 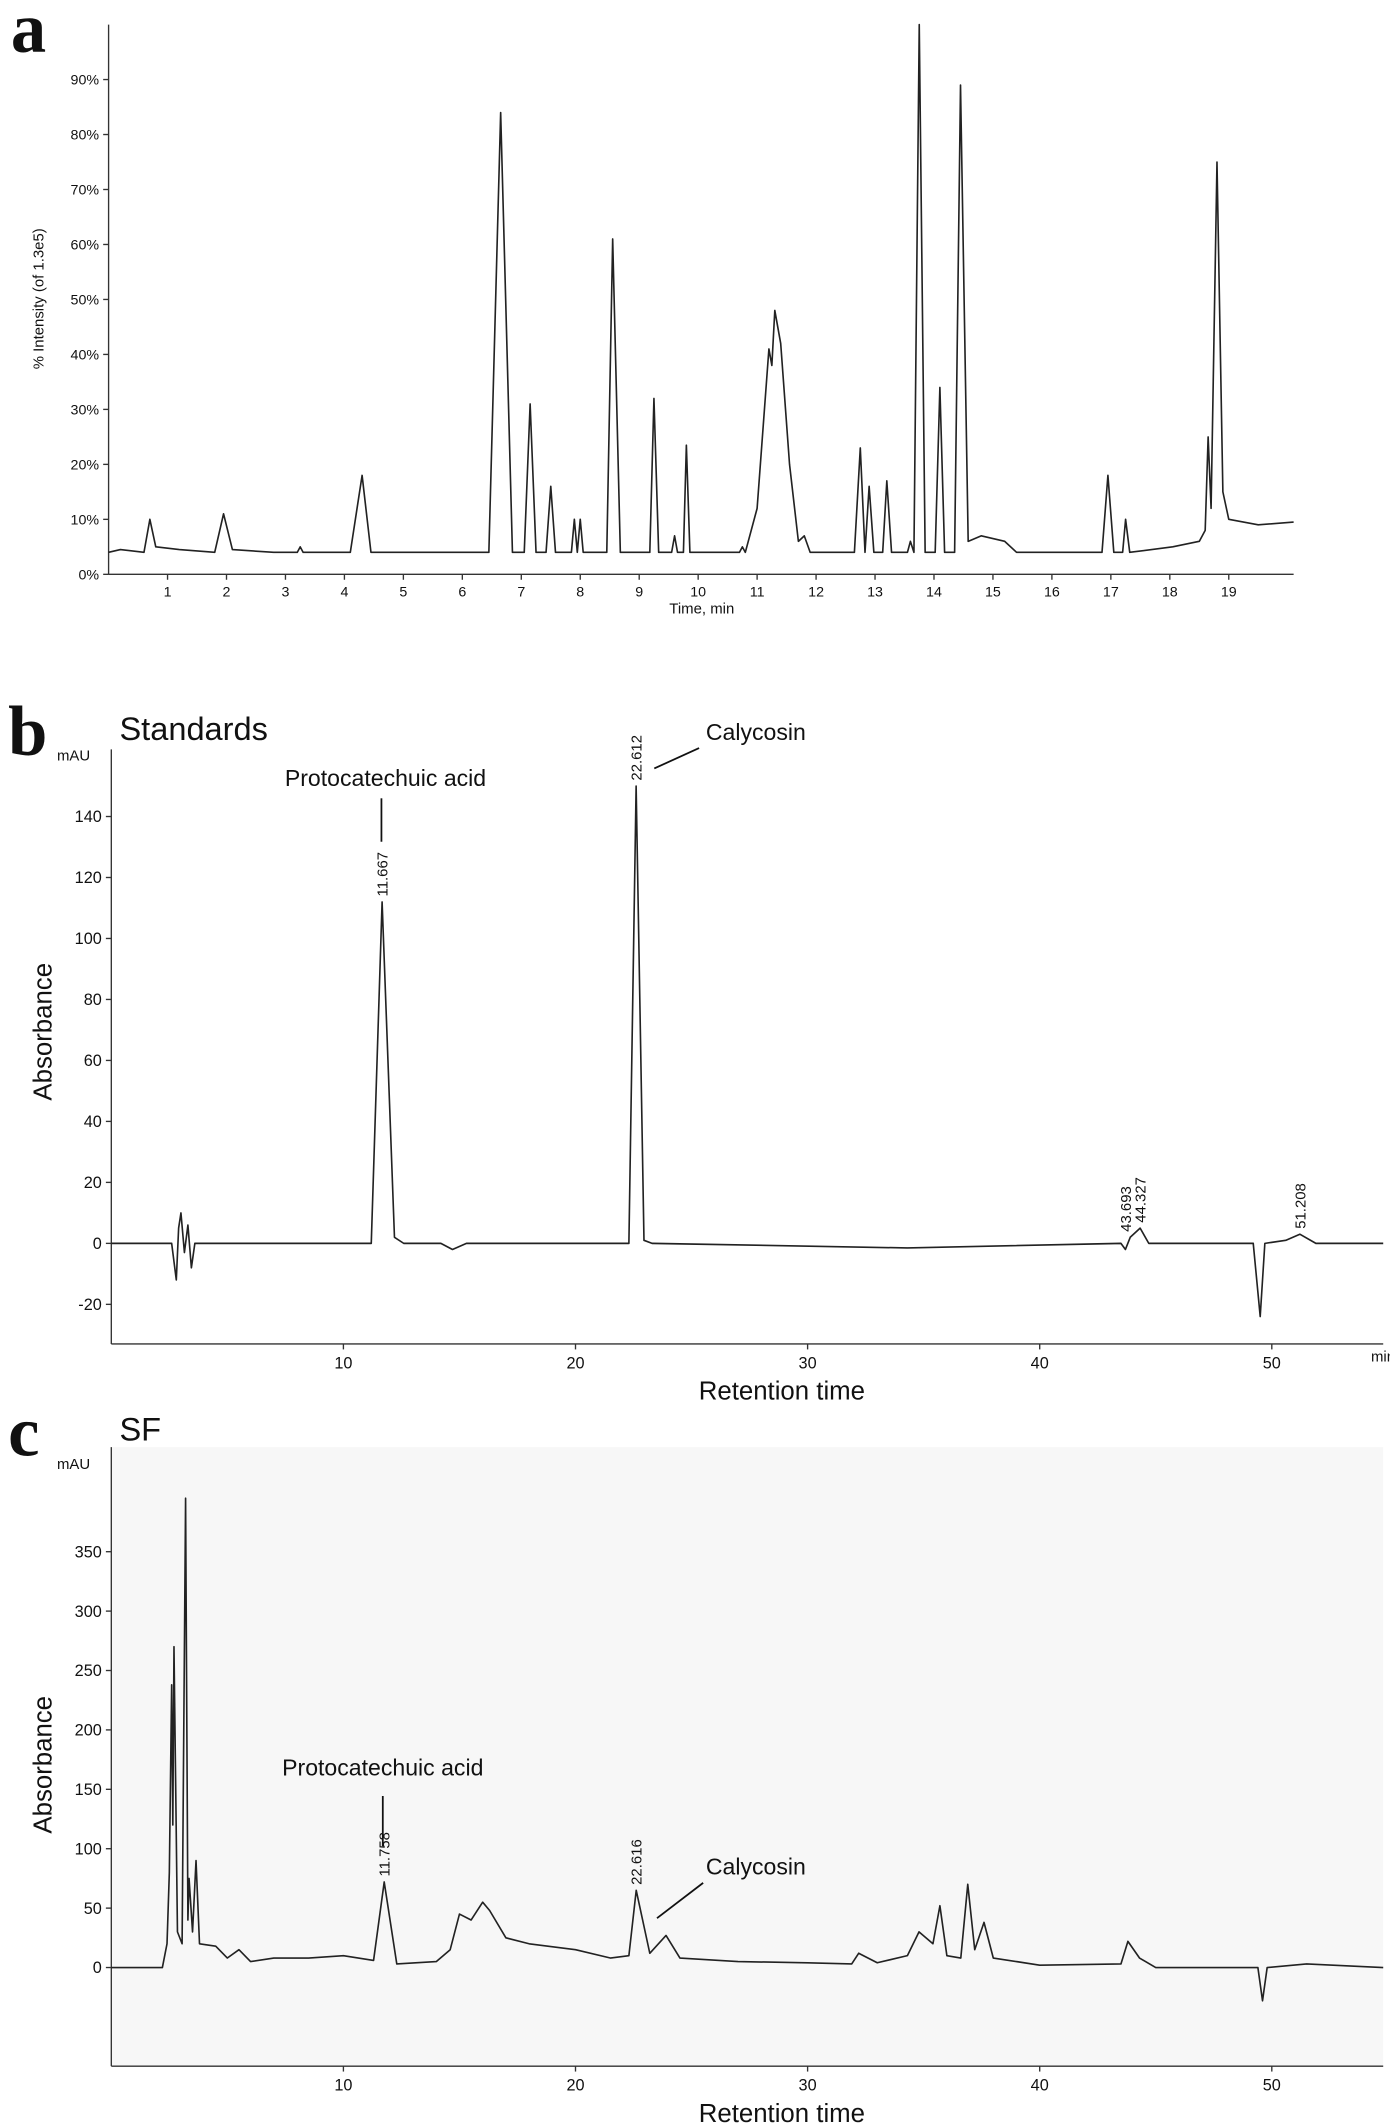 I want to click on x-tick-label: 11, so click(x=757, y=593).